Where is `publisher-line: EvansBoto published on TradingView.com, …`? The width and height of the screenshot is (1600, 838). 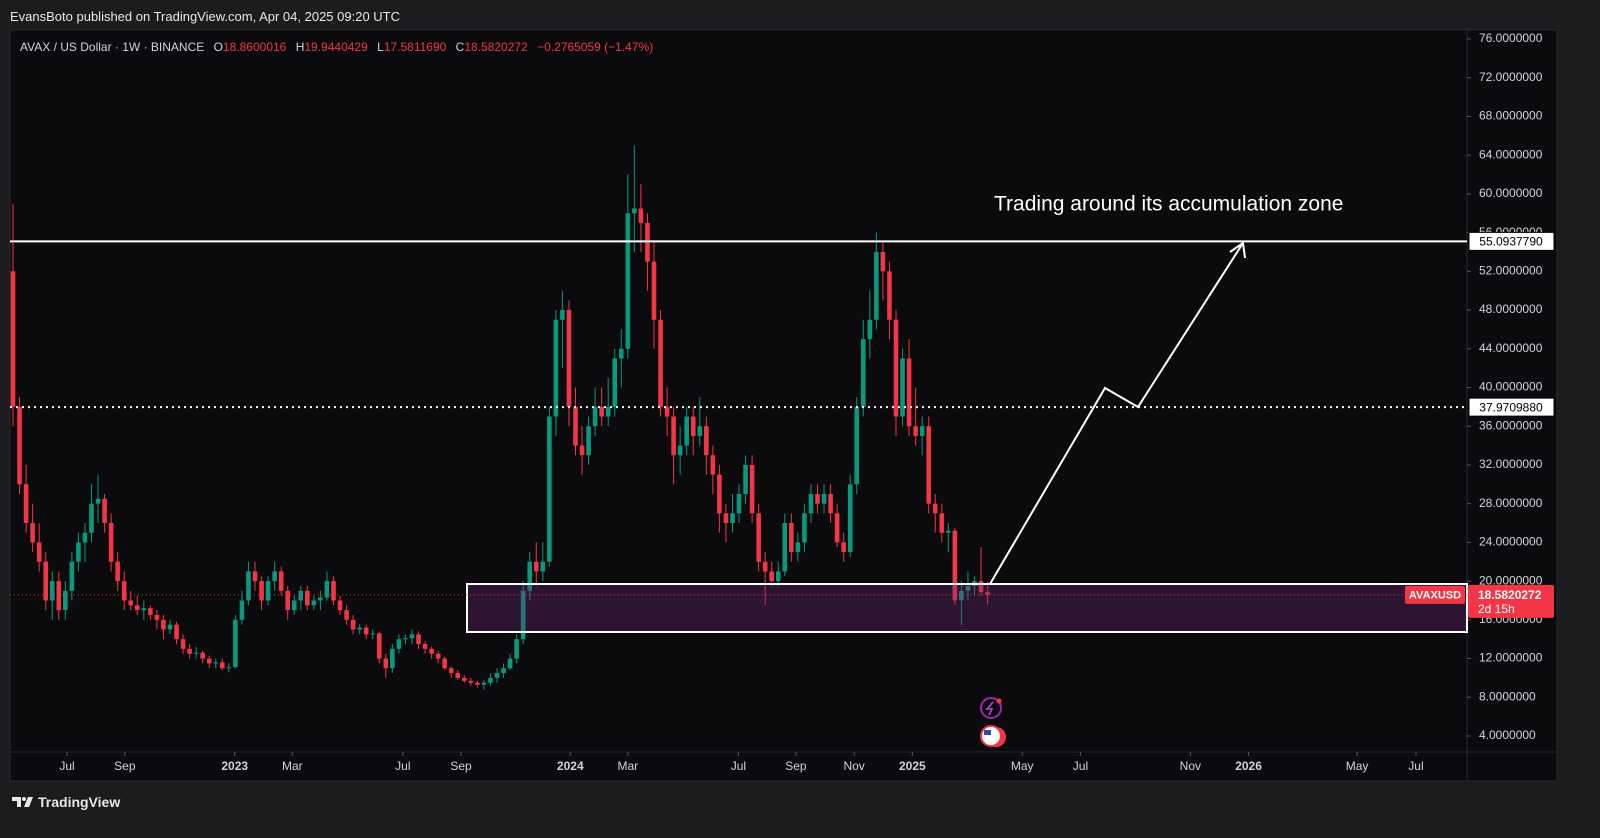 publisher-line: EvansBoto published on TradingView.com, … is located at coordinates (205, 16).